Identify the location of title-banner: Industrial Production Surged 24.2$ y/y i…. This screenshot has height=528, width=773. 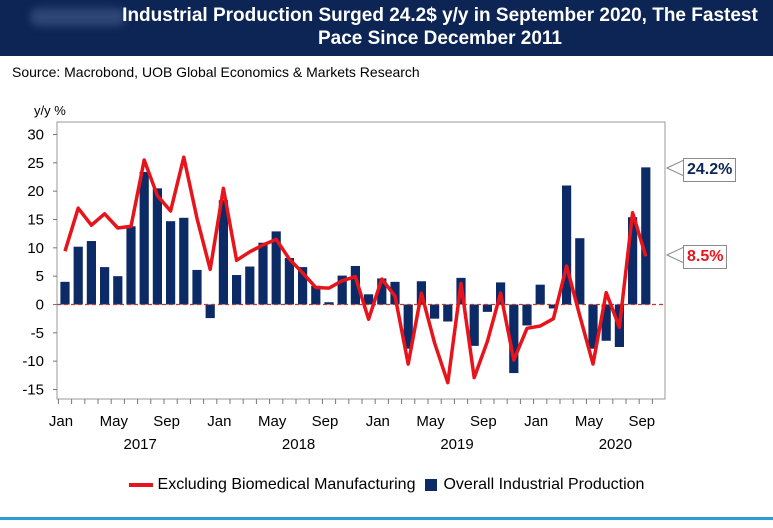
(386, 28).